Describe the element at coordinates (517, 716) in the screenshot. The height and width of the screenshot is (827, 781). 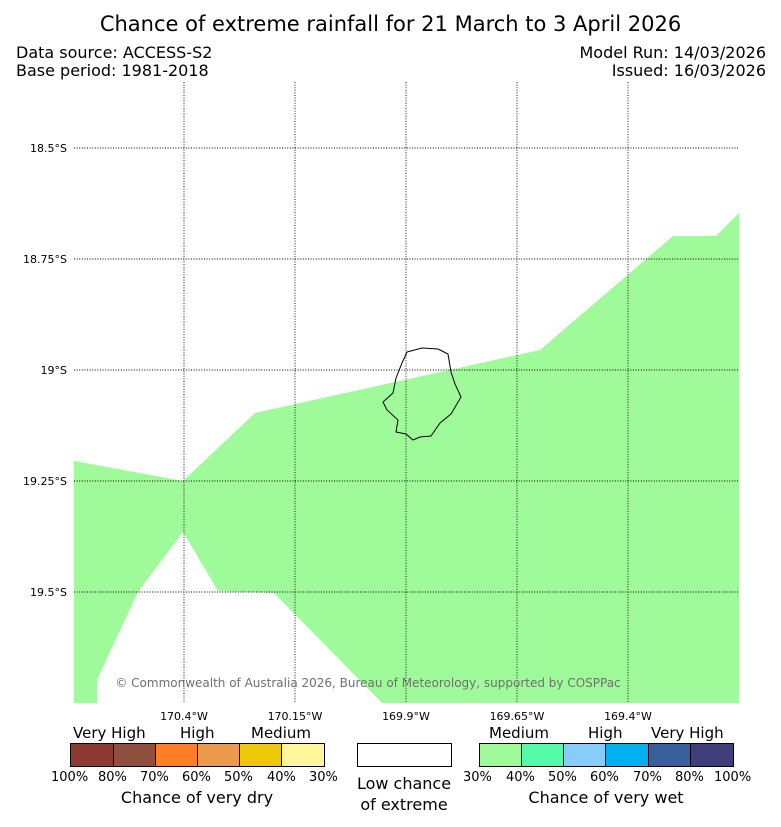
I see `lon-label-4: 169.65°W` at that location.